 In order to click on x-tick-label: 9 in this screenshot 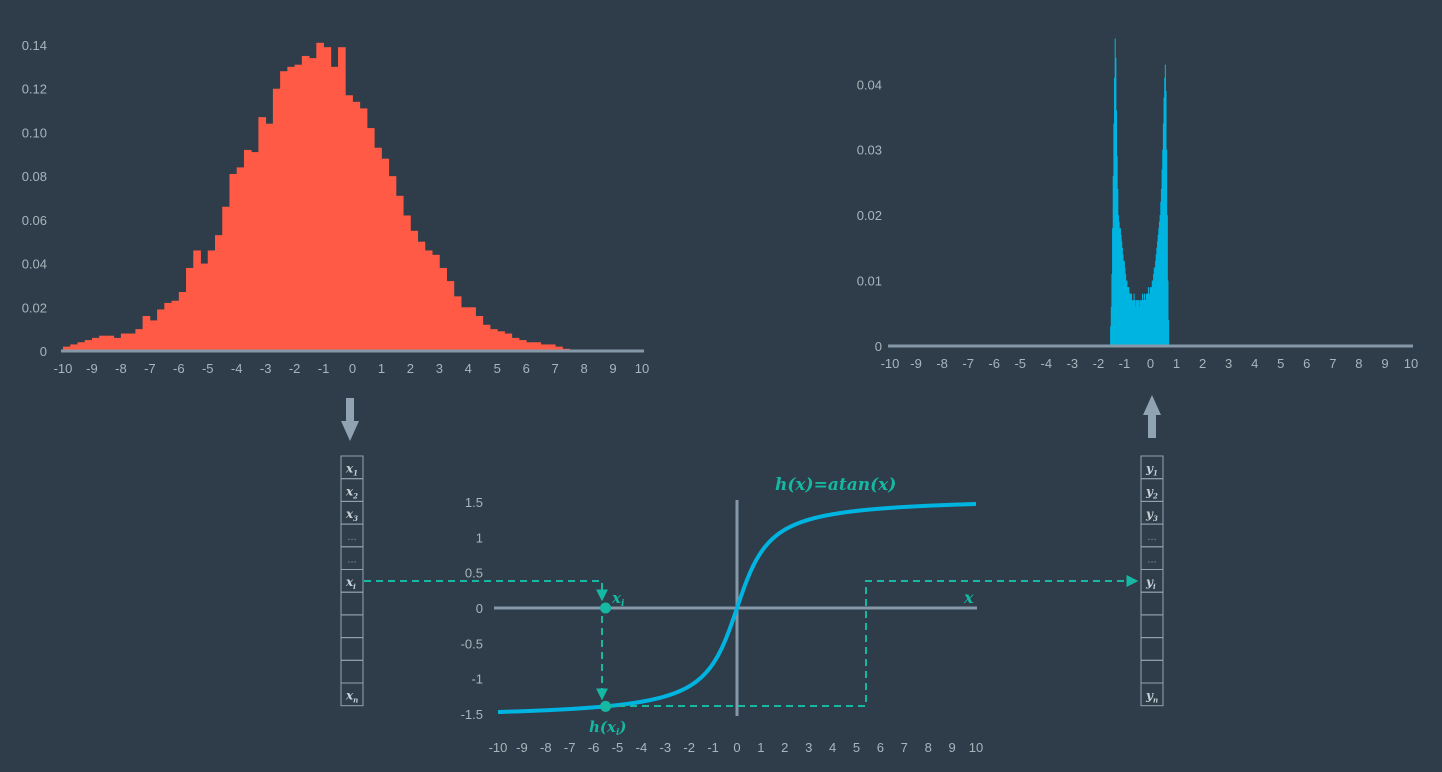, I will do `click(951, 747)`.